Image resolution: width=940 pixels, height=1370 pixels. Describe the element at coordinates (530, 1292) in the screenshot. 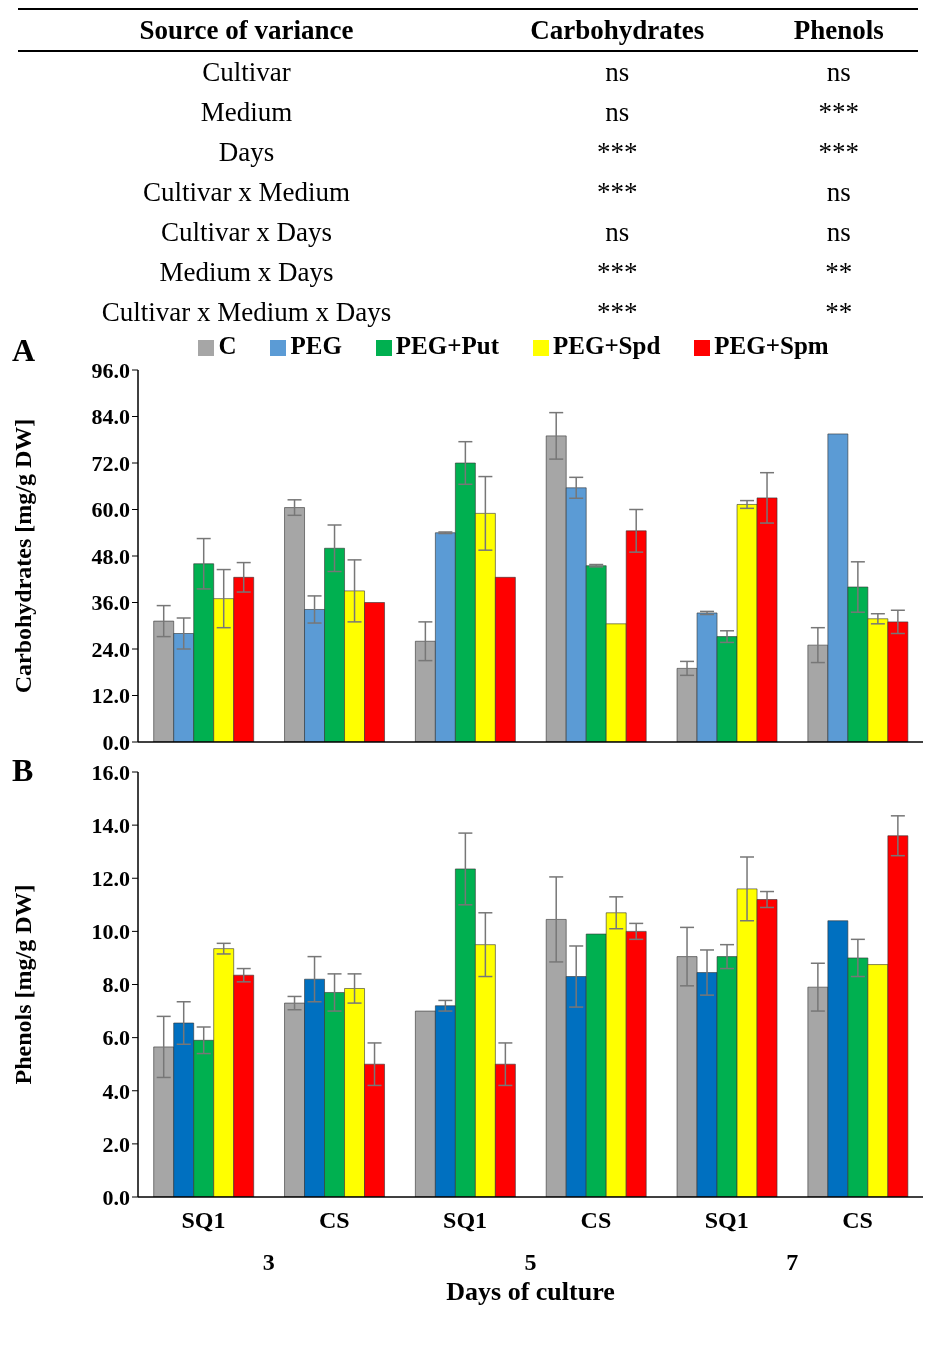

I see `x-axis-title: Days of culture` at that location.